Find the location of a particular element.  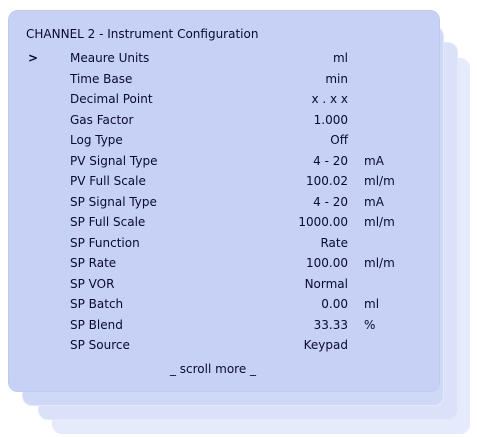

row-label: SP Rate is located at coordinates (93, 263).